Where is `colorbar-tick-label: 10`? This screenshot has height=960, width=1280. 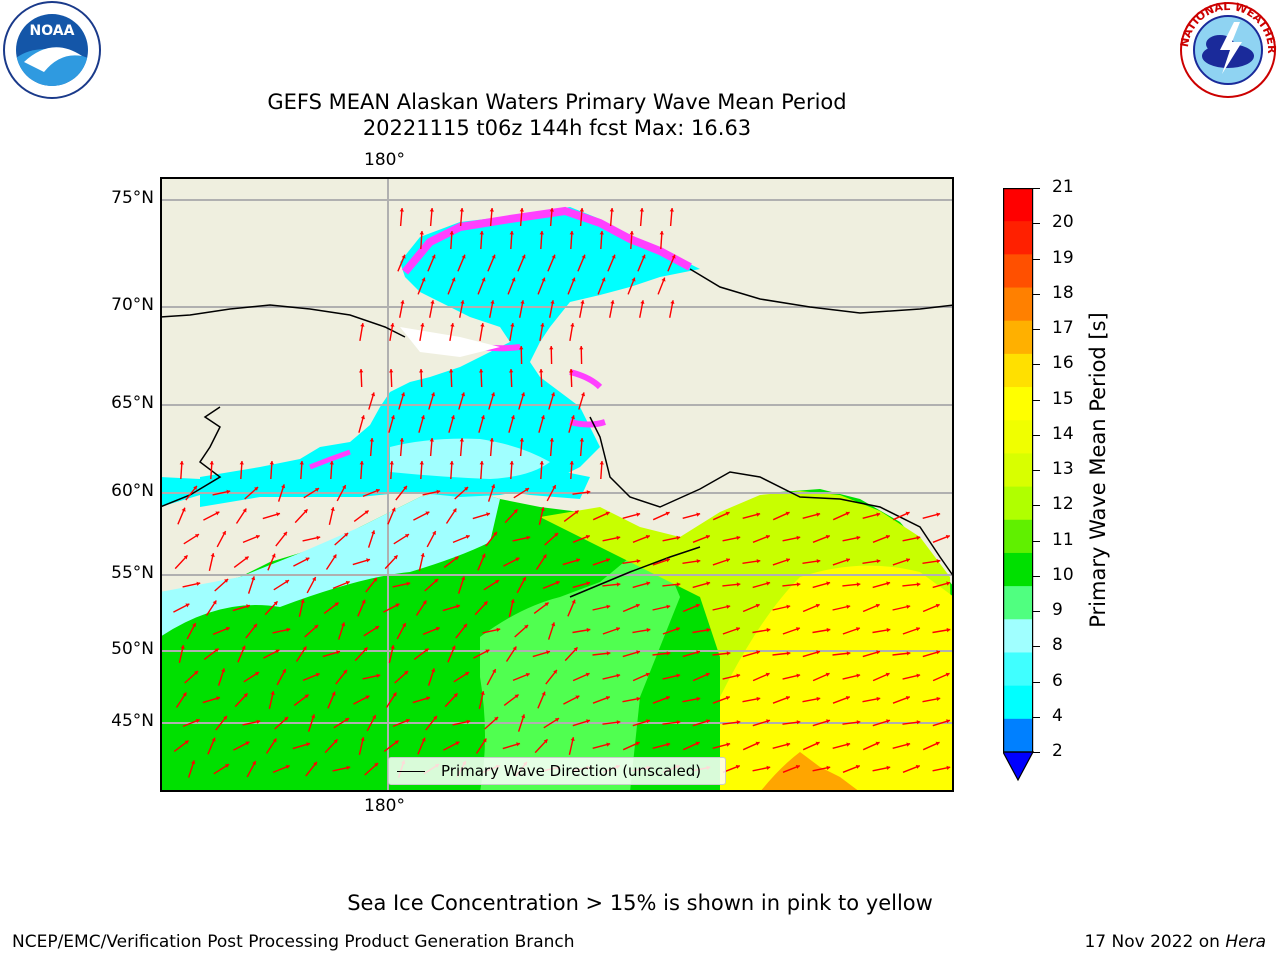
colorbar-tick-label: 10 is located at coordinates (1063, 574).